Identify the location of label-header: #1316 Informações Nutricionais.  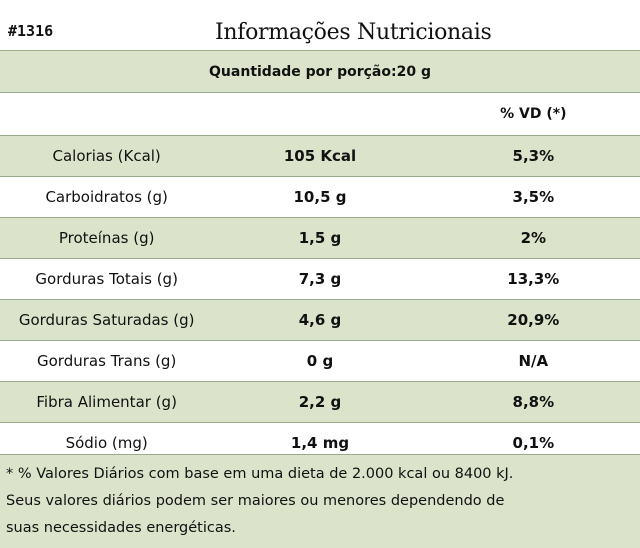
(320, 25).